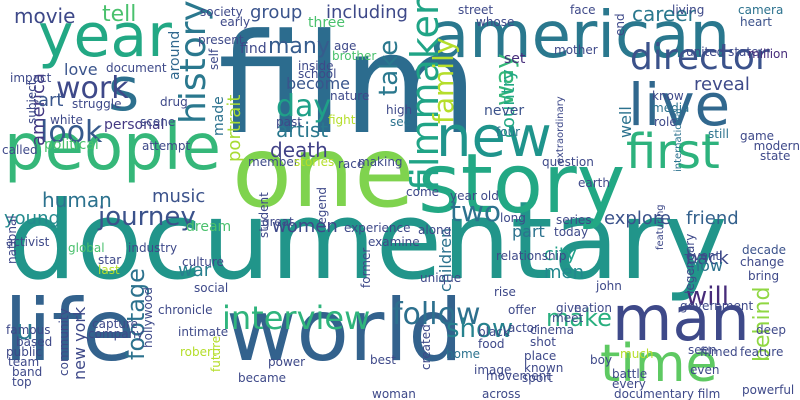 This screenshot has height=400, width=800. Describe the element at coordinates (124, 90) in the screenshot. I see `word-s: s` at that location.